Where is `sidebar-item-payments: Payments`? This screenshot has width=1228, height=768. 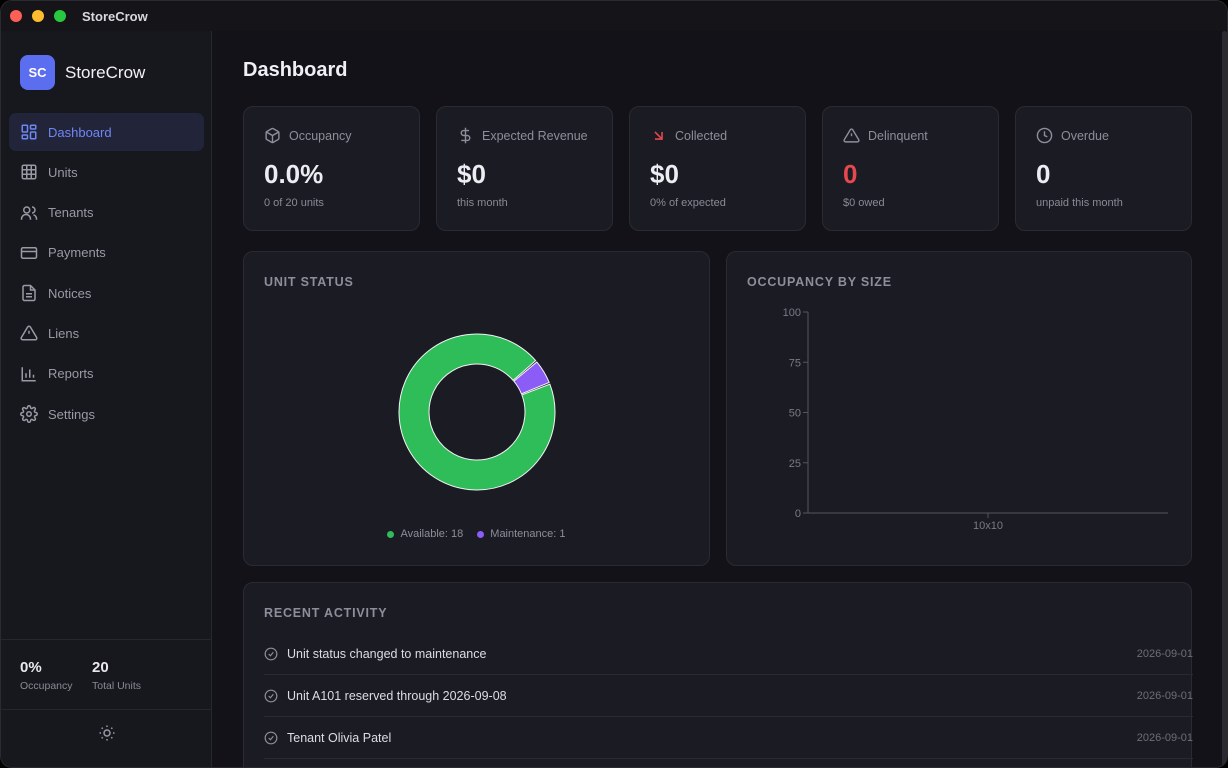 sidebar-item-payments: Payments is located at coordinates (106, 253).